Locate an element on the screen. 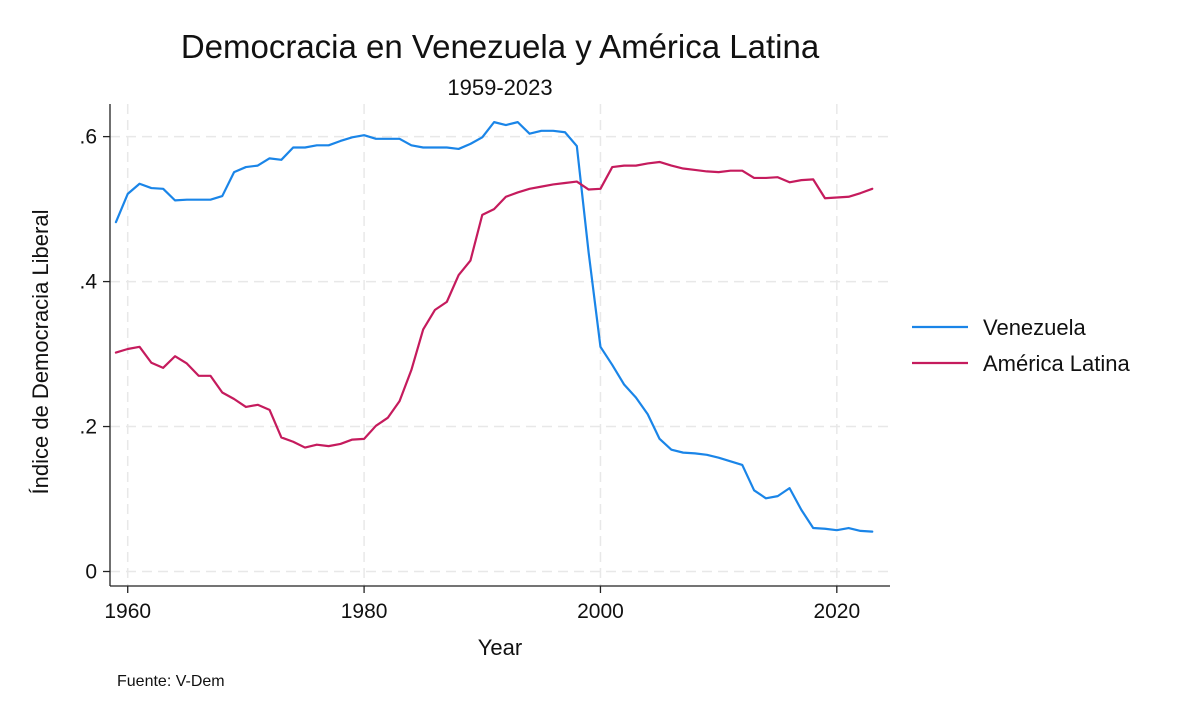  y-tick-label: .6 is located at coordinates (88, 137).